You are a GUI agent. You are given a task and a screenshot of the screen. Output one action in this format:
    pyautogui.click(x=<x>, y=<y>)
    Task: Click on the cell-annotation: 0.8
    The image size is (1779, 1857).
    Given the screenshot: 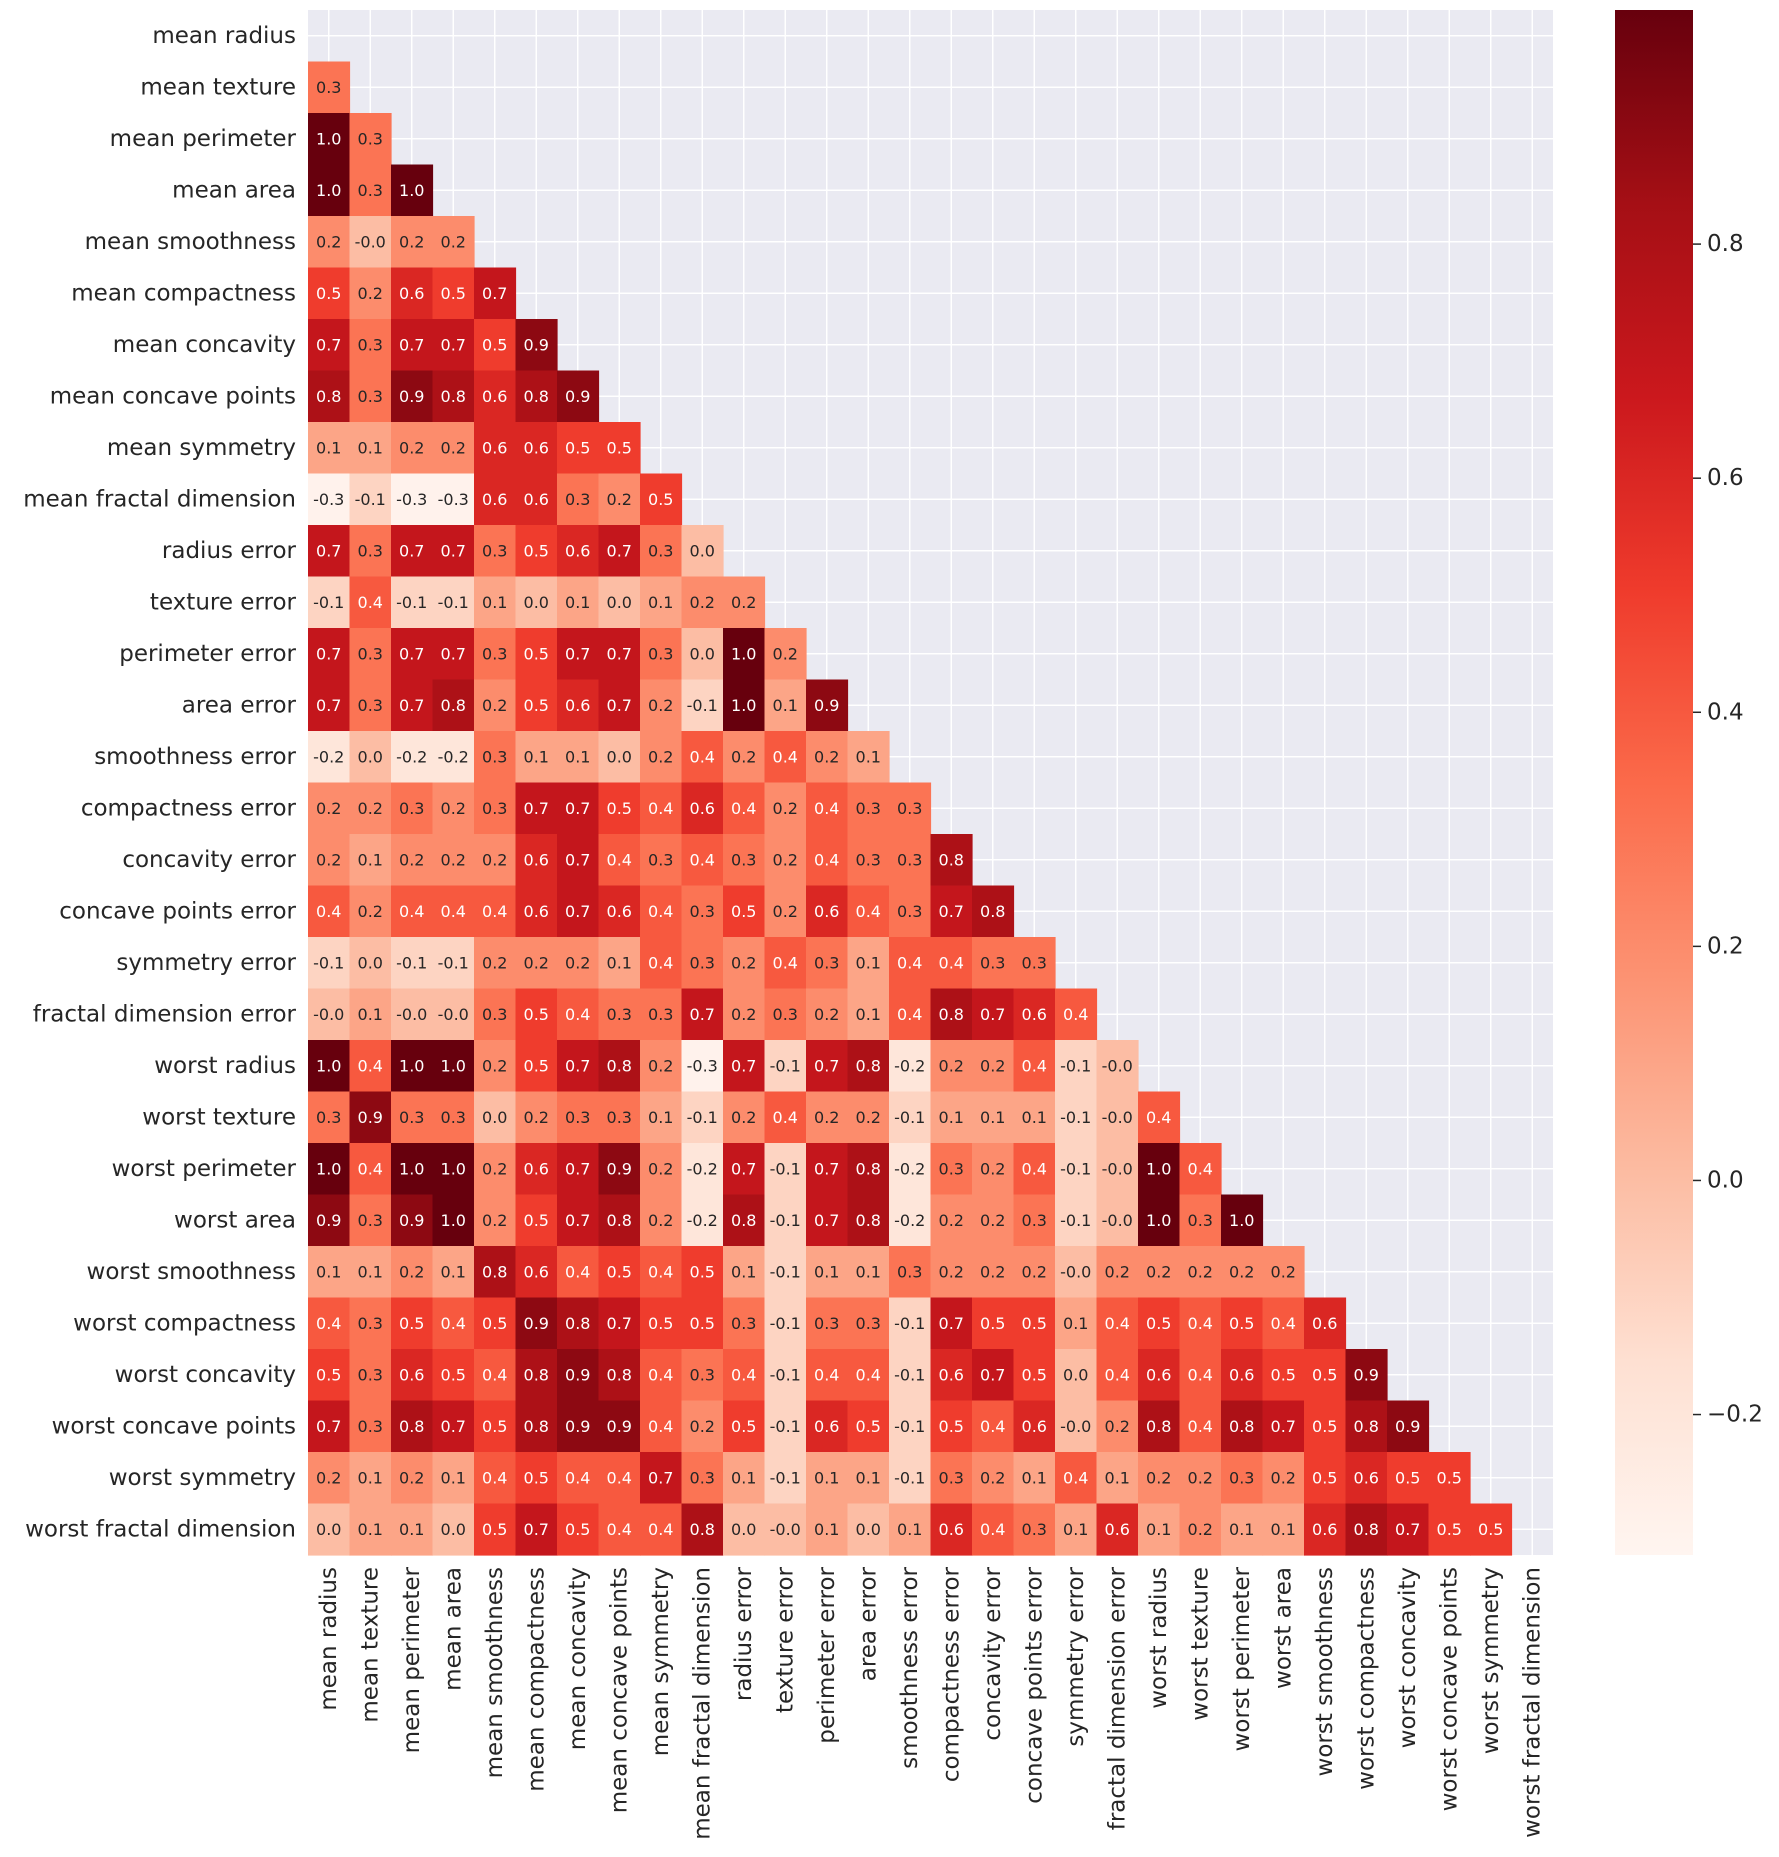 What is the action you would take?
    pyautogui.click(x=619, y=1220)
    